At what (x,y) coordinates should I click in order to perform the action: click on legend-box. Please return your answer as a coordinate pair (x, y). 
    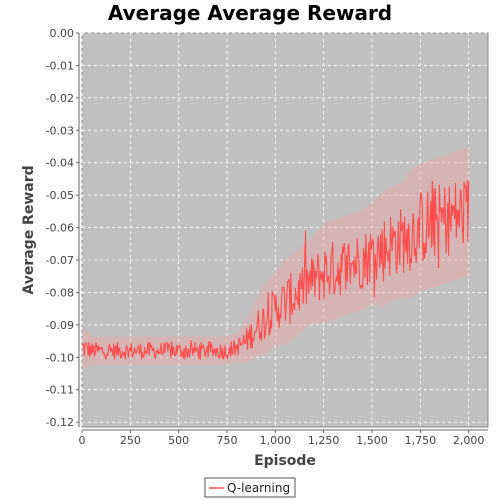
    Looking at the image, I should click on (250, 487).